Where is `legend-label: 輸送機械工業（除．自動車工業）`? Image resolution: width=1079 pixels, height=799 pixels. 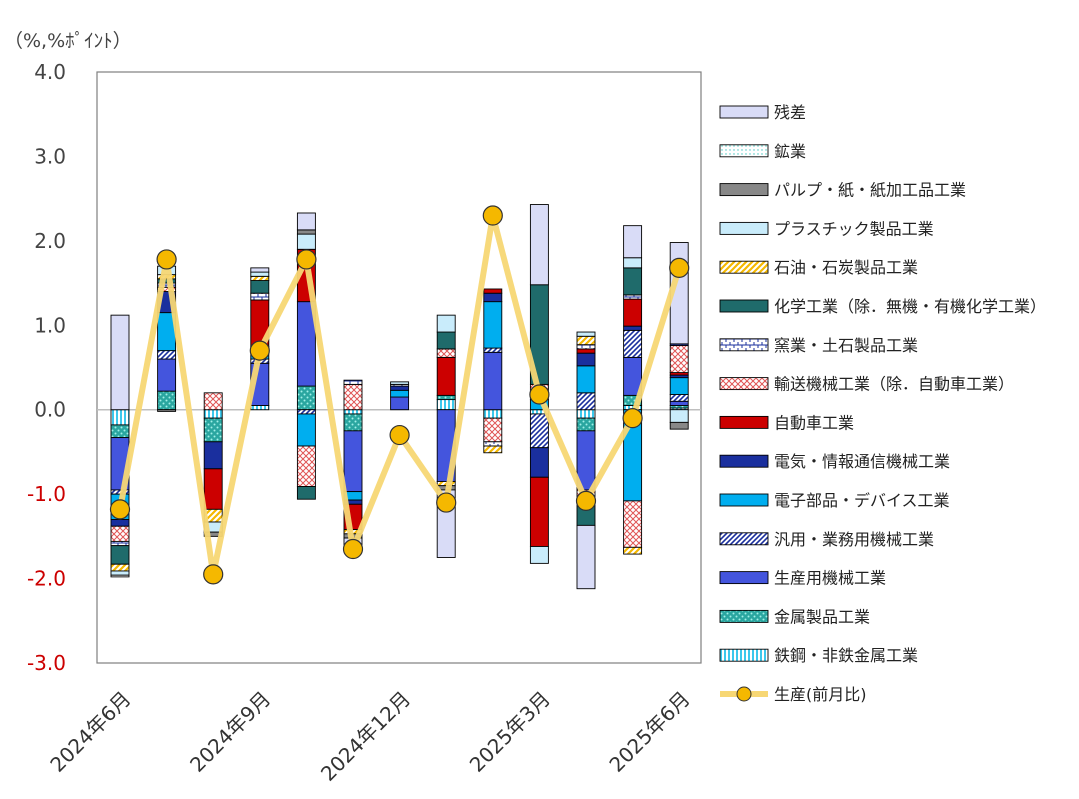
legend-label: 輸送機械工業（除．自動車工業） is located at coordinates (894, 384).